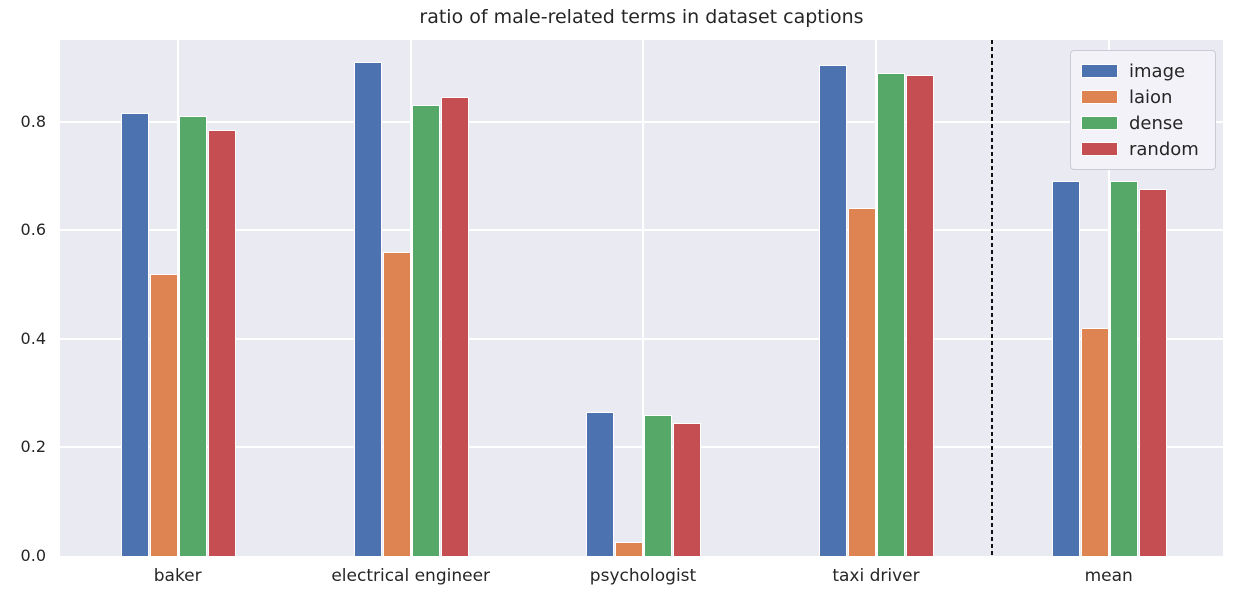  What do you see at coordinates (600, 484) in the screenshot?
I see `bar-image-psychologist` at bounding box center [600, 484].